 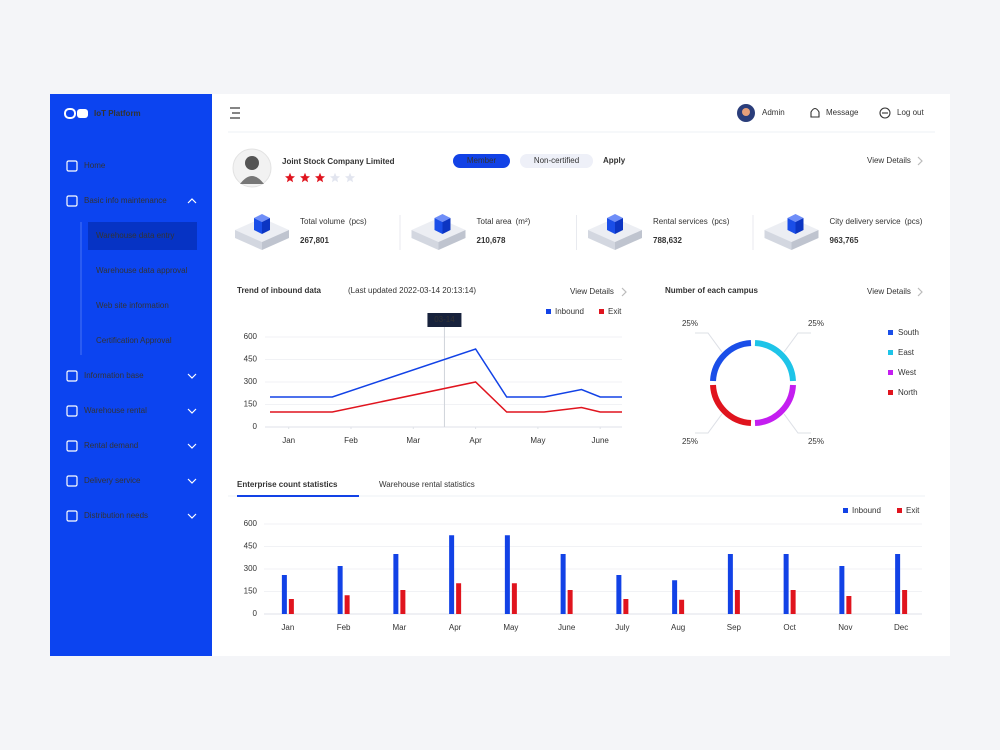 I want to click on stat-label: Total volume, so click(x=322, y=221).